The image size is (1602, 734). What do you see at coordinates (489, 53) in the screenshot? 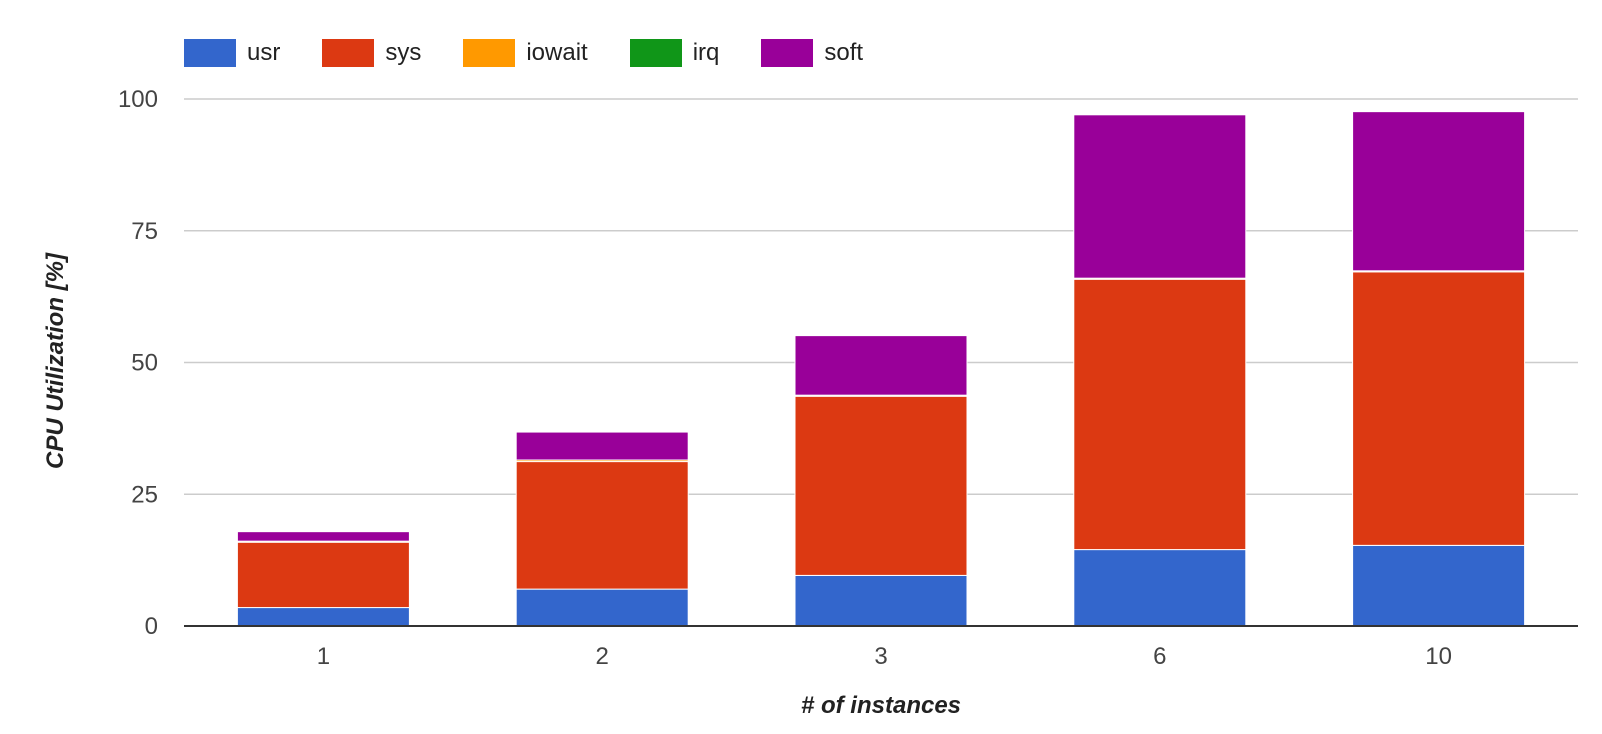
I see `legend-swatch-iowait` at bounding box center [489, 53].